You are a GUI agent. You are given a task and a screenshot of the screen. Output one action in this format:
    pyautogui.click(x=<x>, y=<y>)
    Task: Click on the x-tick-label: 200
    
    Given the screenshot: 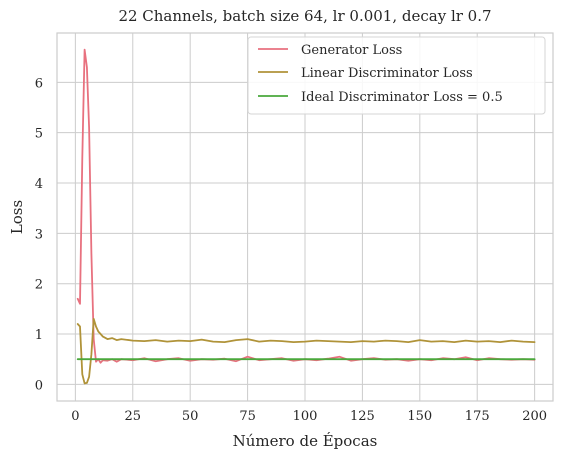 What is the action you would take?
    pyautogui.click(x=534, y=416)
    